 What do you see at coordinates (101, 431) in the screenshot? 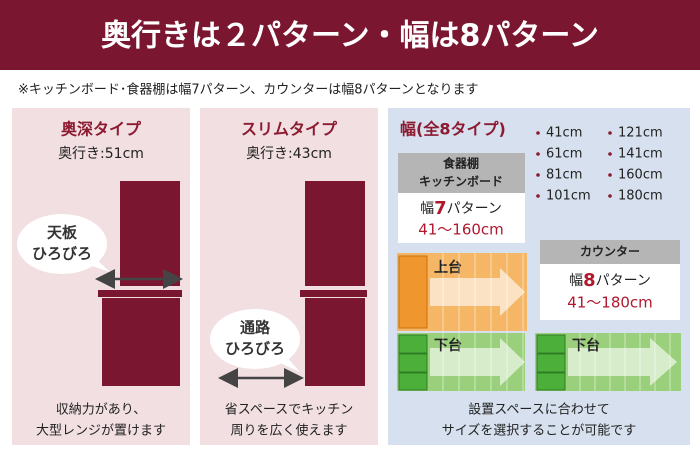
I see `caption: 大型レンジが置けます` at bounding box center [101, 431].